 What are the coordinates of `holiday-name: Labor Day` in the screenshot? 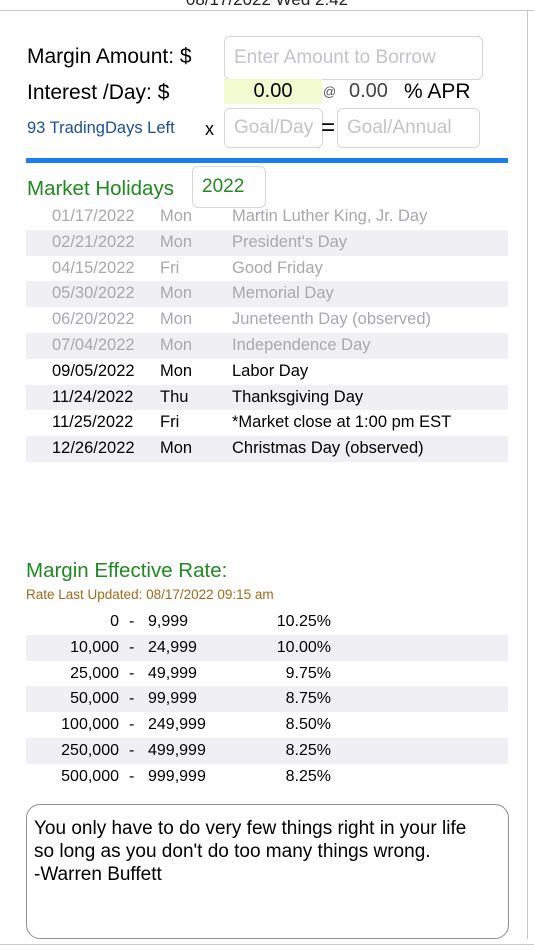 It's located at (270, 370).